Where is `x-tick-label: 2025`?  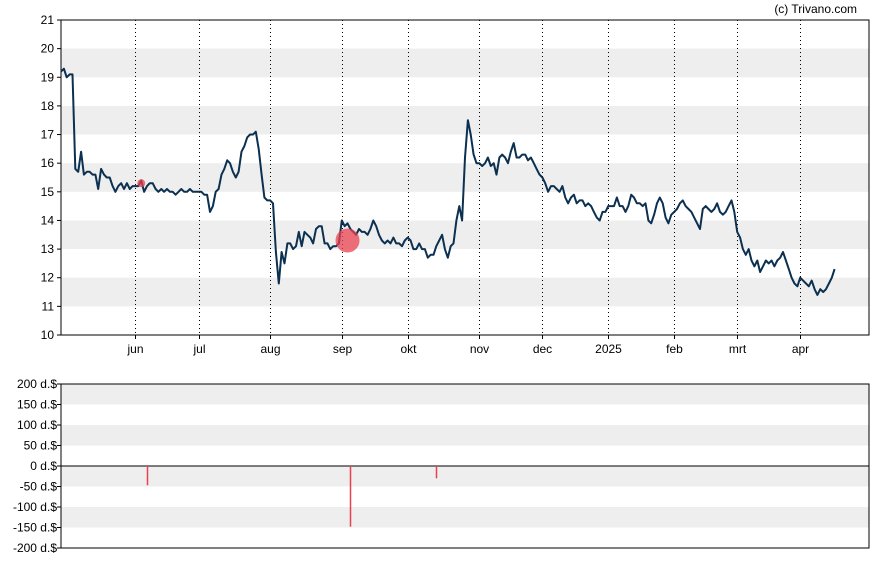
x-tick-label: 2025 is located at coordinates (608, 349).